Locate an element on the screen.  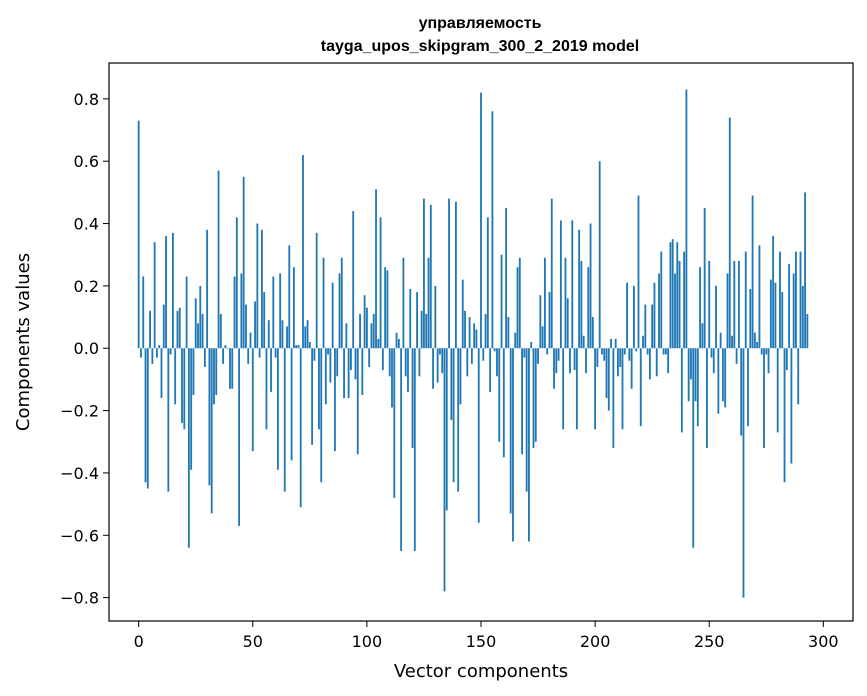
y-axis-label: Components values is located at coordinates (23, 342).